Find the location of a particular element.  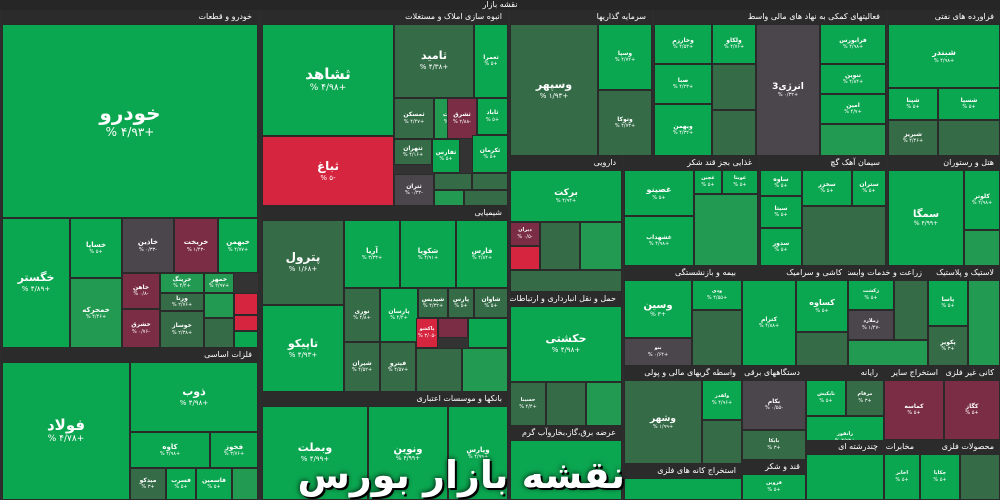

stock-tile: فاسمین +۵ % is located at coordinates (214, 484).